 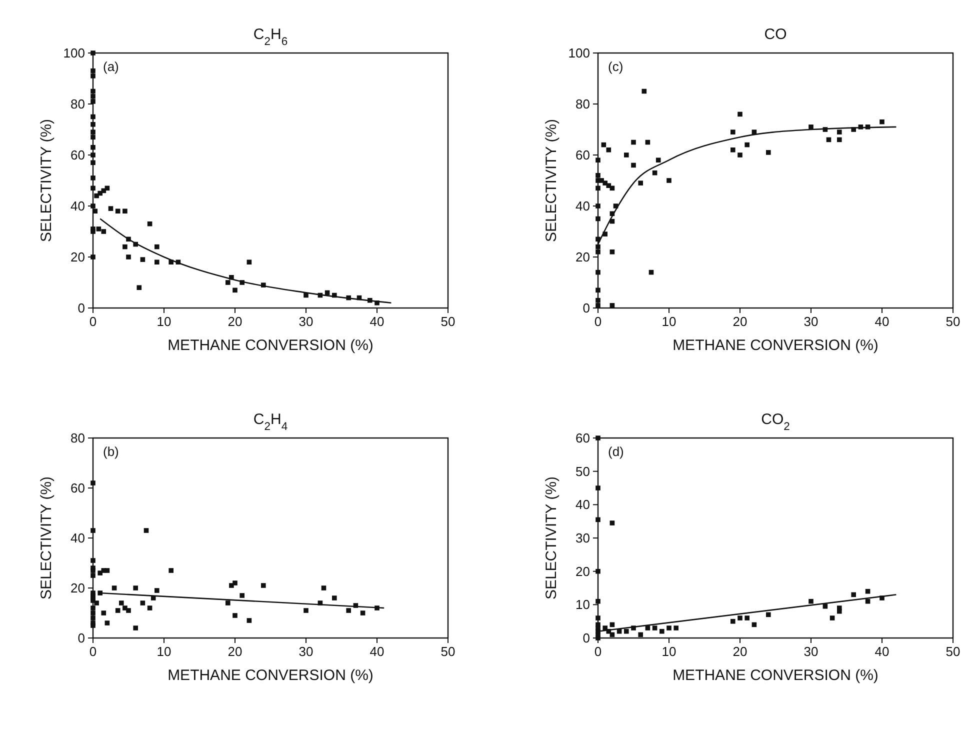 I want to click on chart-title: CO$_{2}$, so click(x=775, y=422).